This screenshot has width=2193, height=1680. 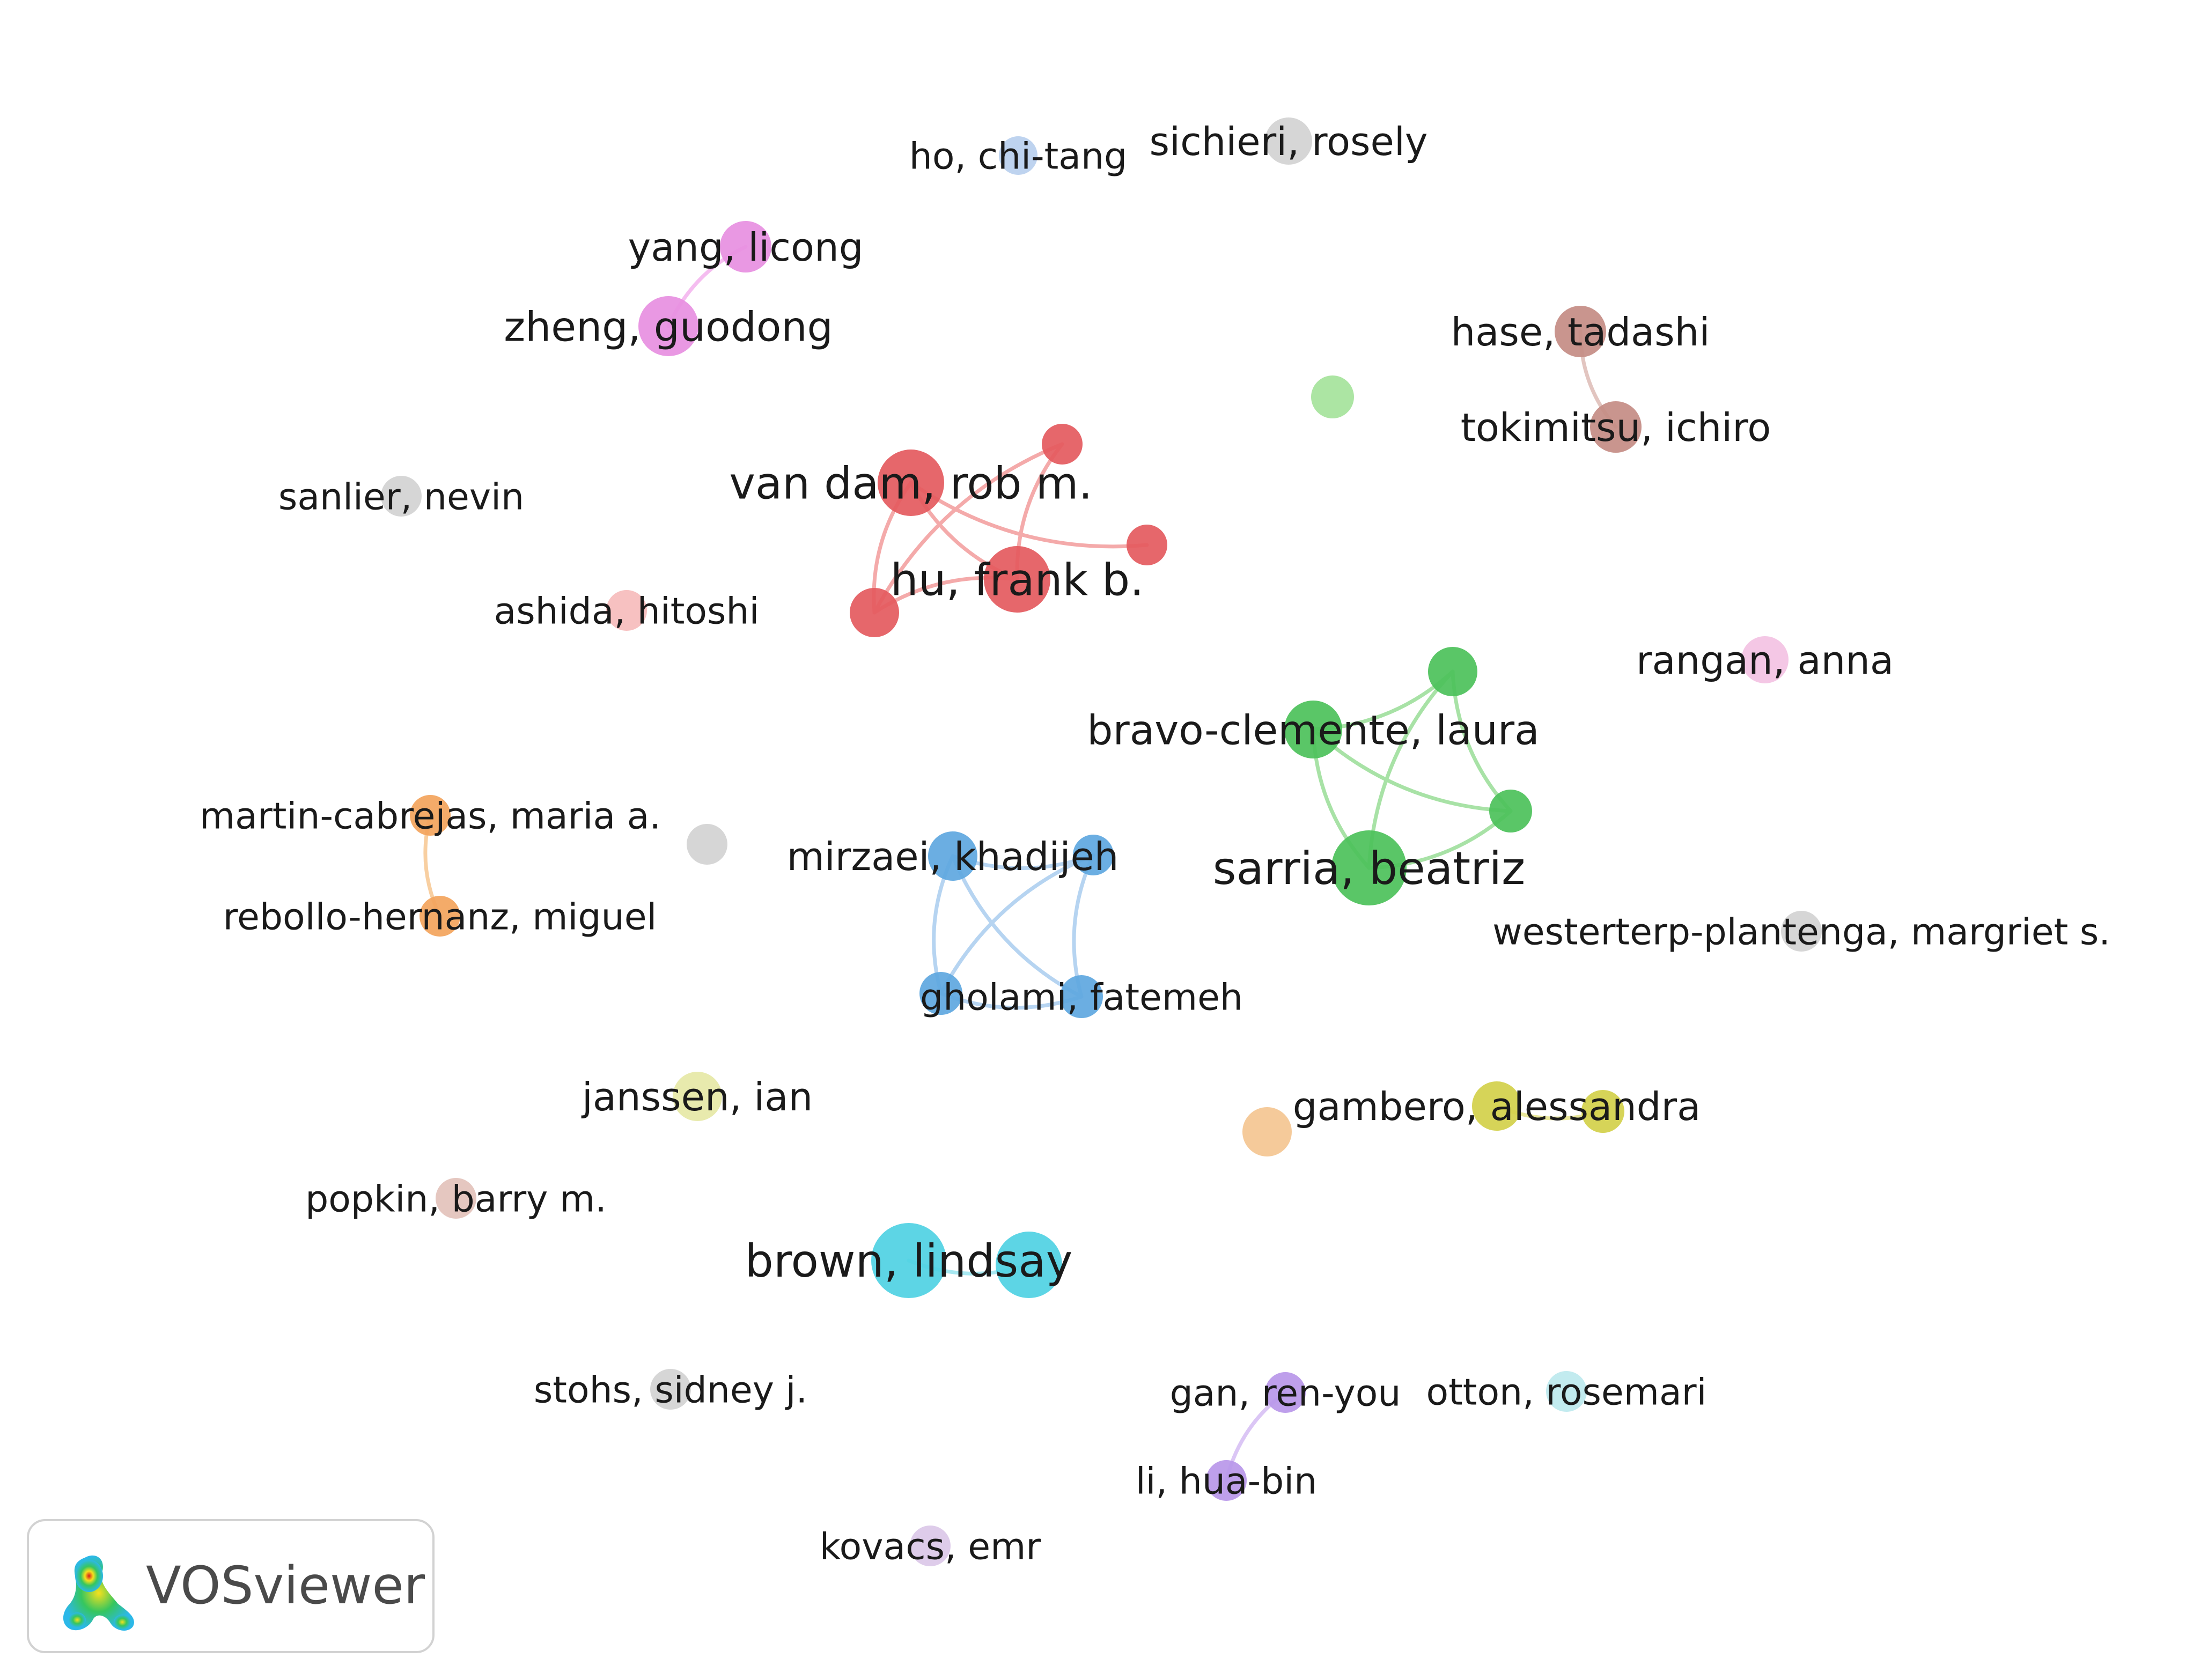 I want to click on node-label-rangan: rangan, anna, so click(x=1765, y=660).